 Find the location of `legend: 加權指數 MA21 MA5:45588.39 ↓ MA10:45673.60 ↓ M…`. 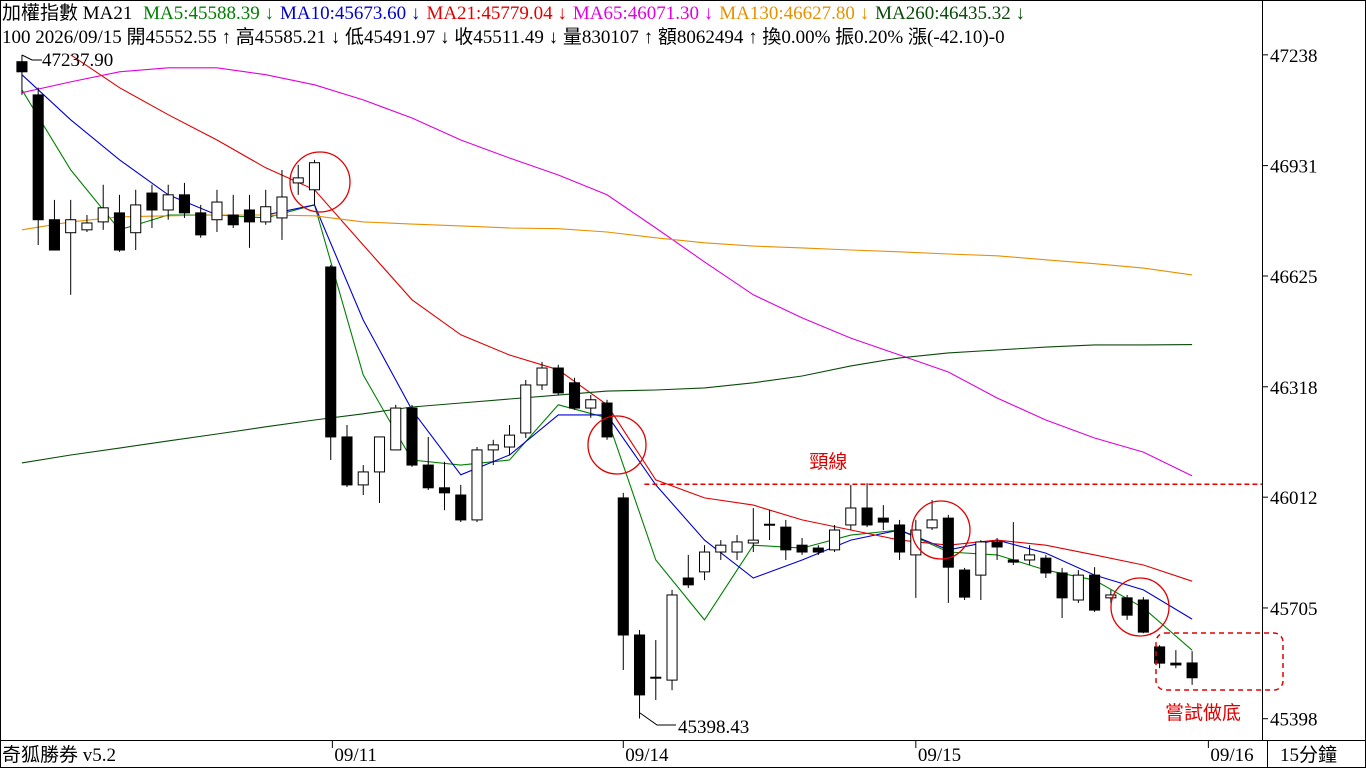

legend: 加權指數 MA21 MA5:45588.39 ↓ MA10:45673.60 ↓ M… is located at coordinates (513, 13).